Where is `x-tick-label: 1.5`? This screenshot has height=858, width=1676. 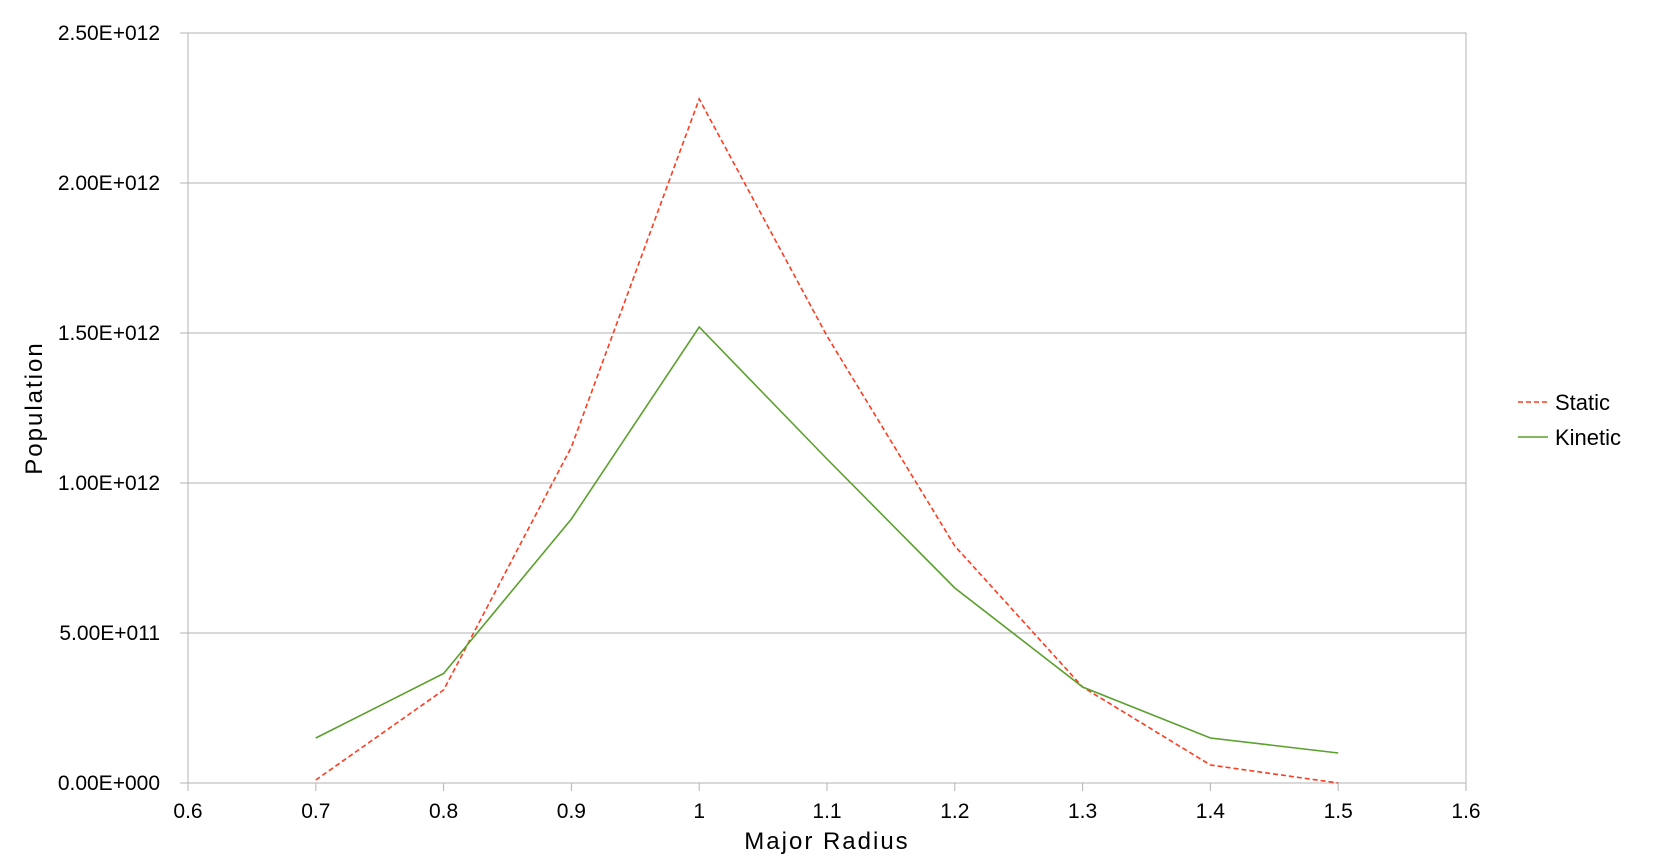 x-tick-label: 1.5 is located at coordinates (1338, 811).